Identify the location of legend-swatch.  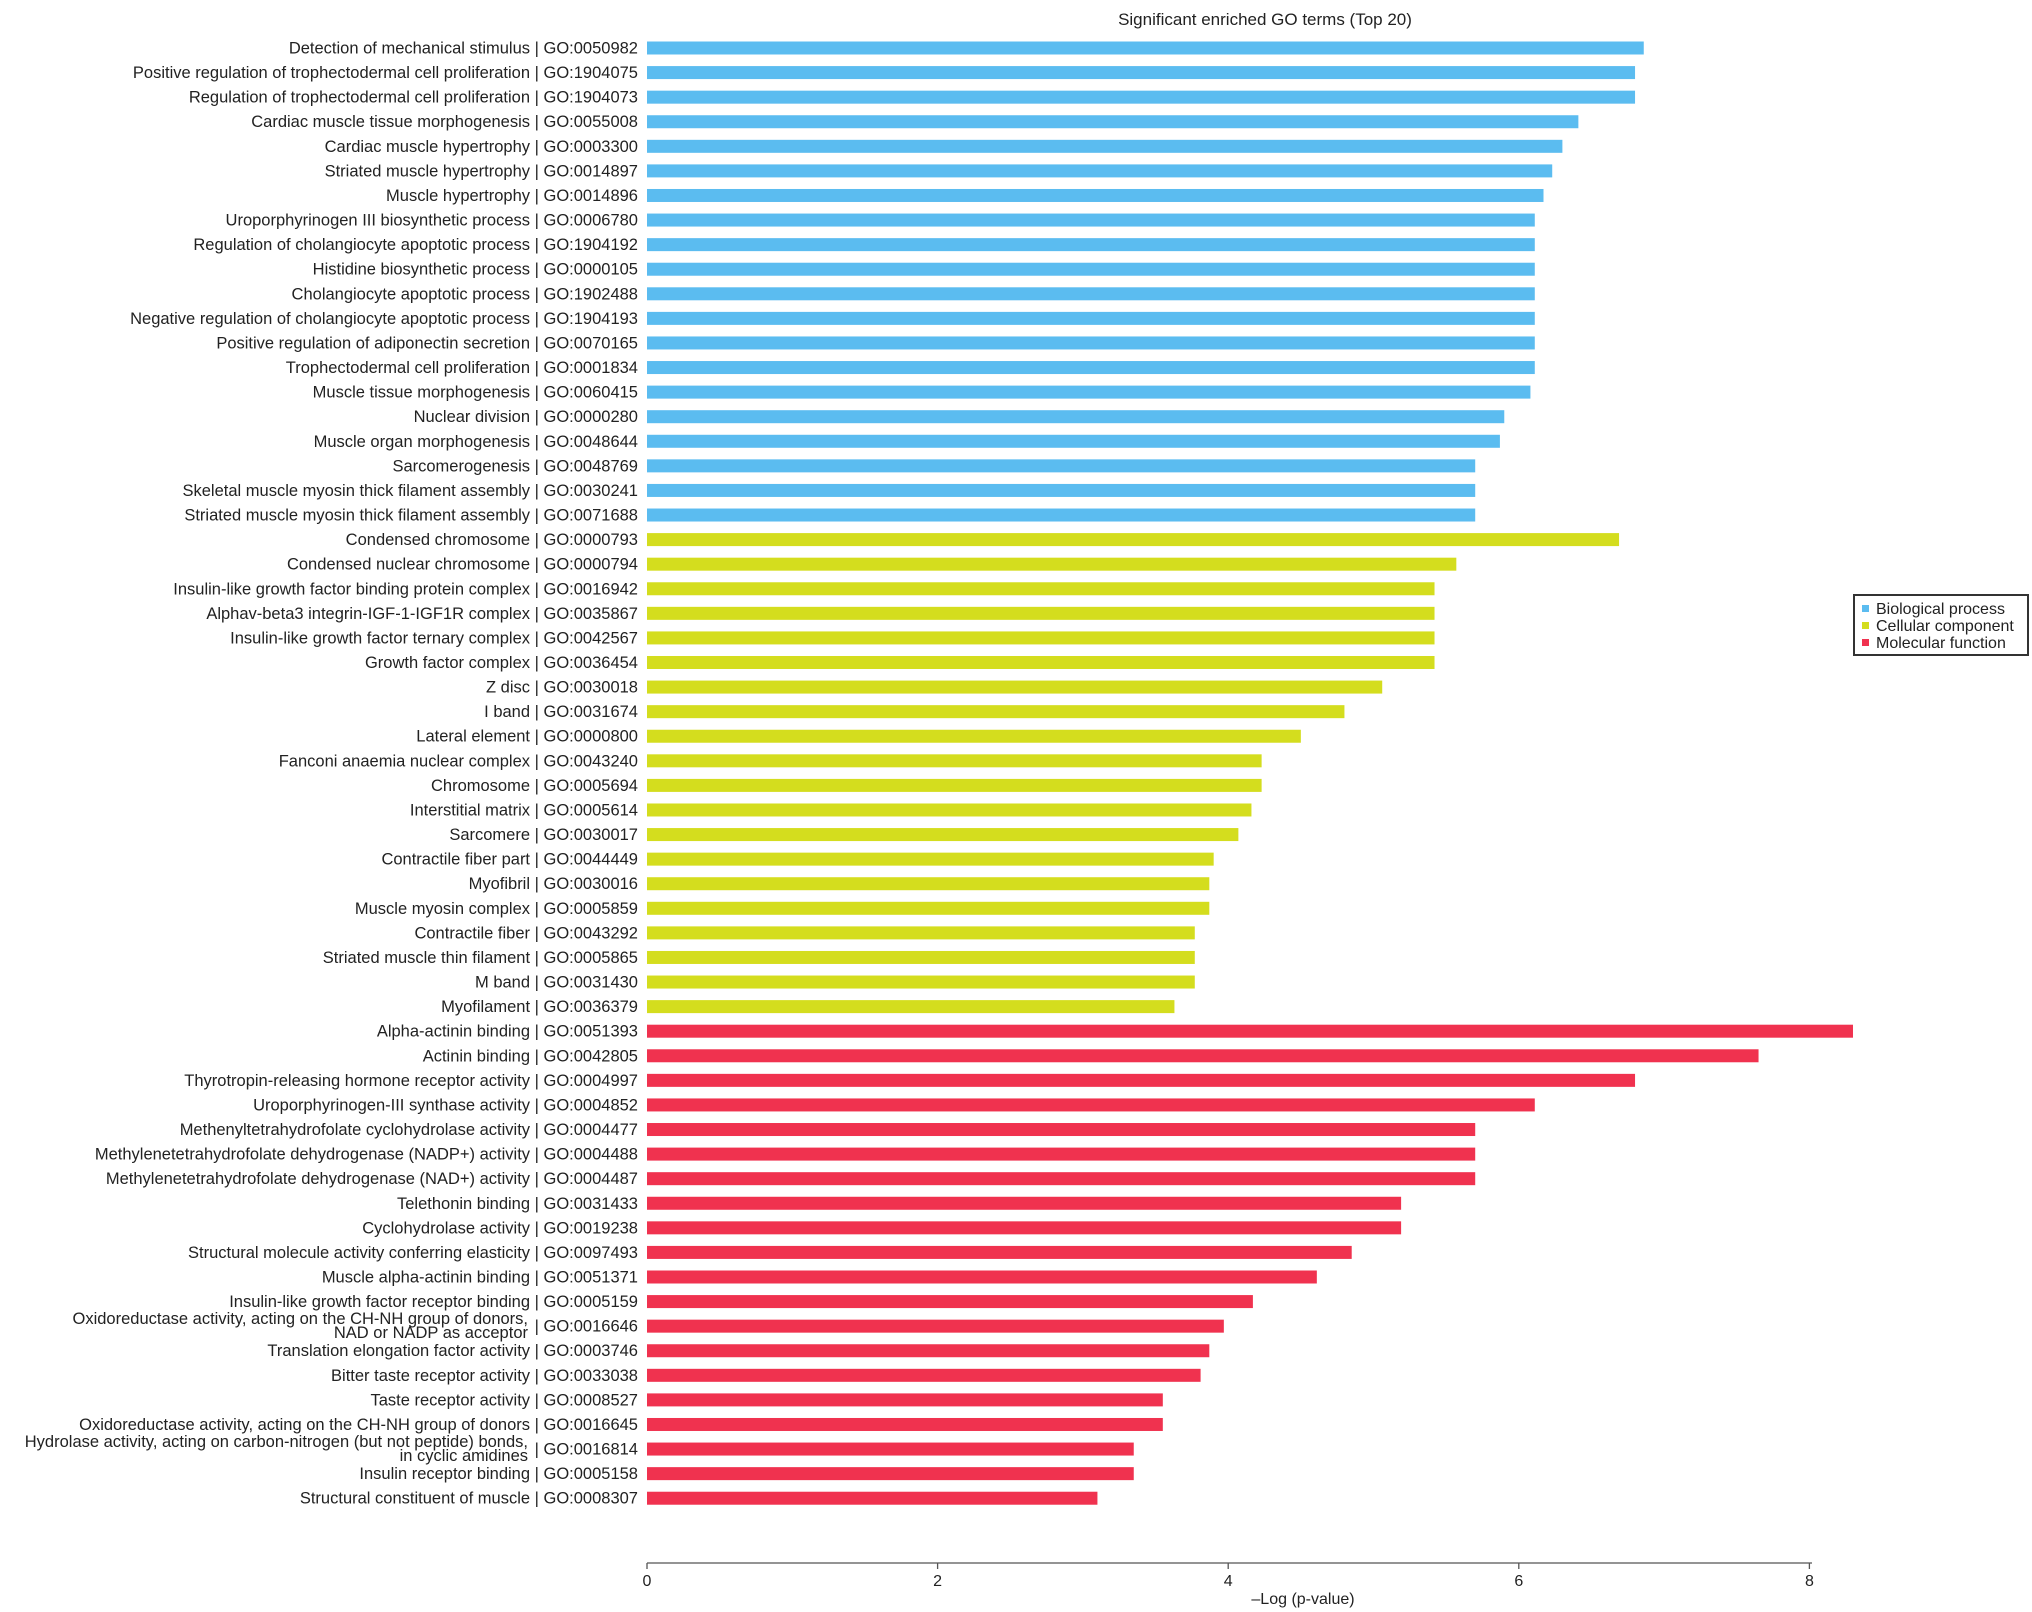
(1865, 625).